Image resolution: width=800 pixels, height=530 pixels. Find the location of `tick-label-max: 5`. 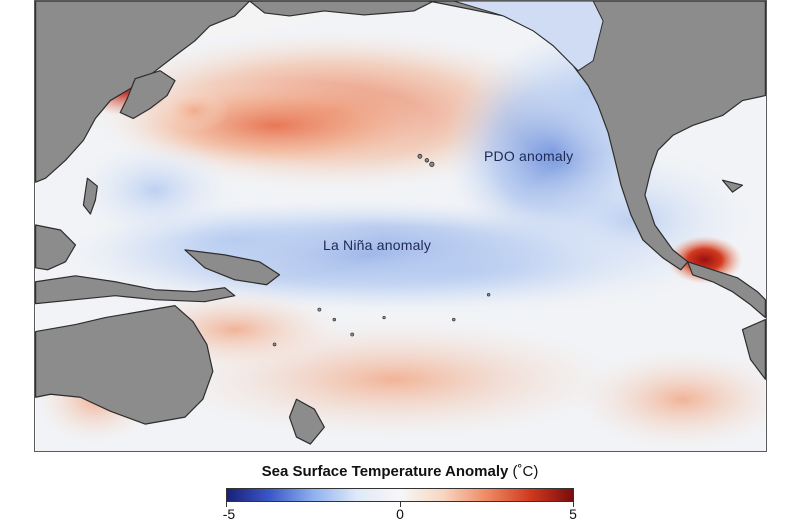

tick-label-max: 5 is located at coordinates (573, 514).